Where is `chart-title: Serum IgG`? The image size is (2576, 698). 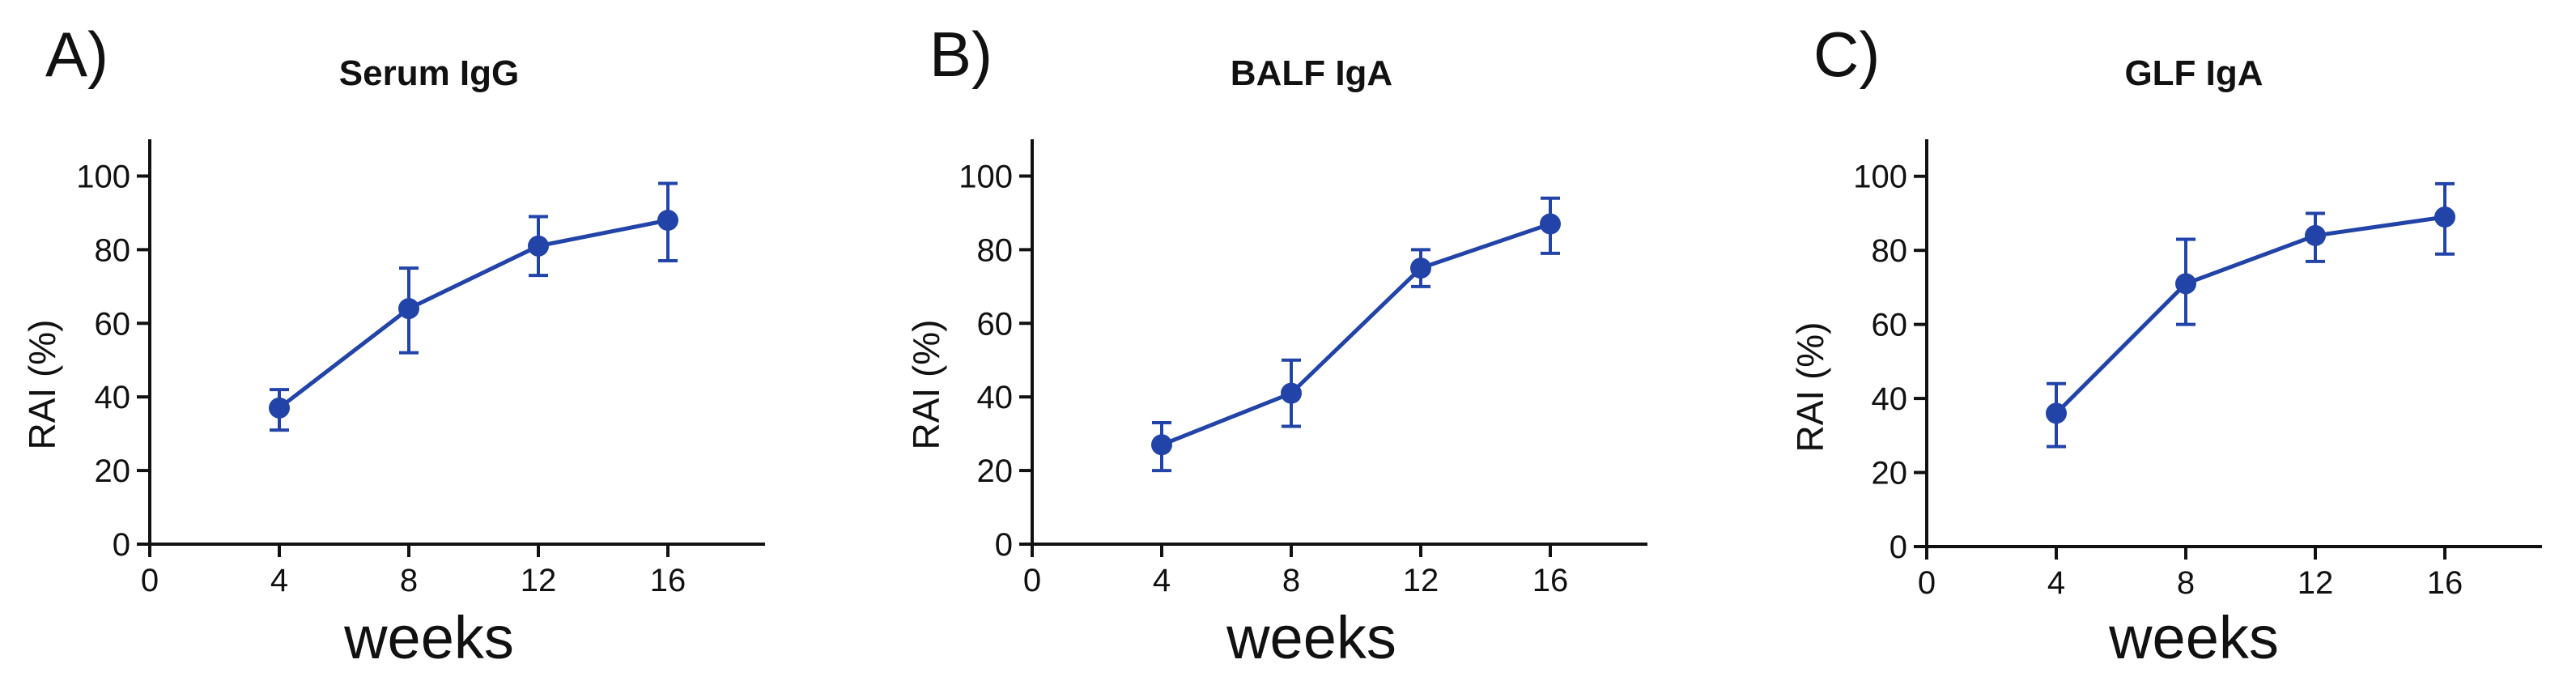
chart-title: Serum IgG is located at coordinates (429, 73).